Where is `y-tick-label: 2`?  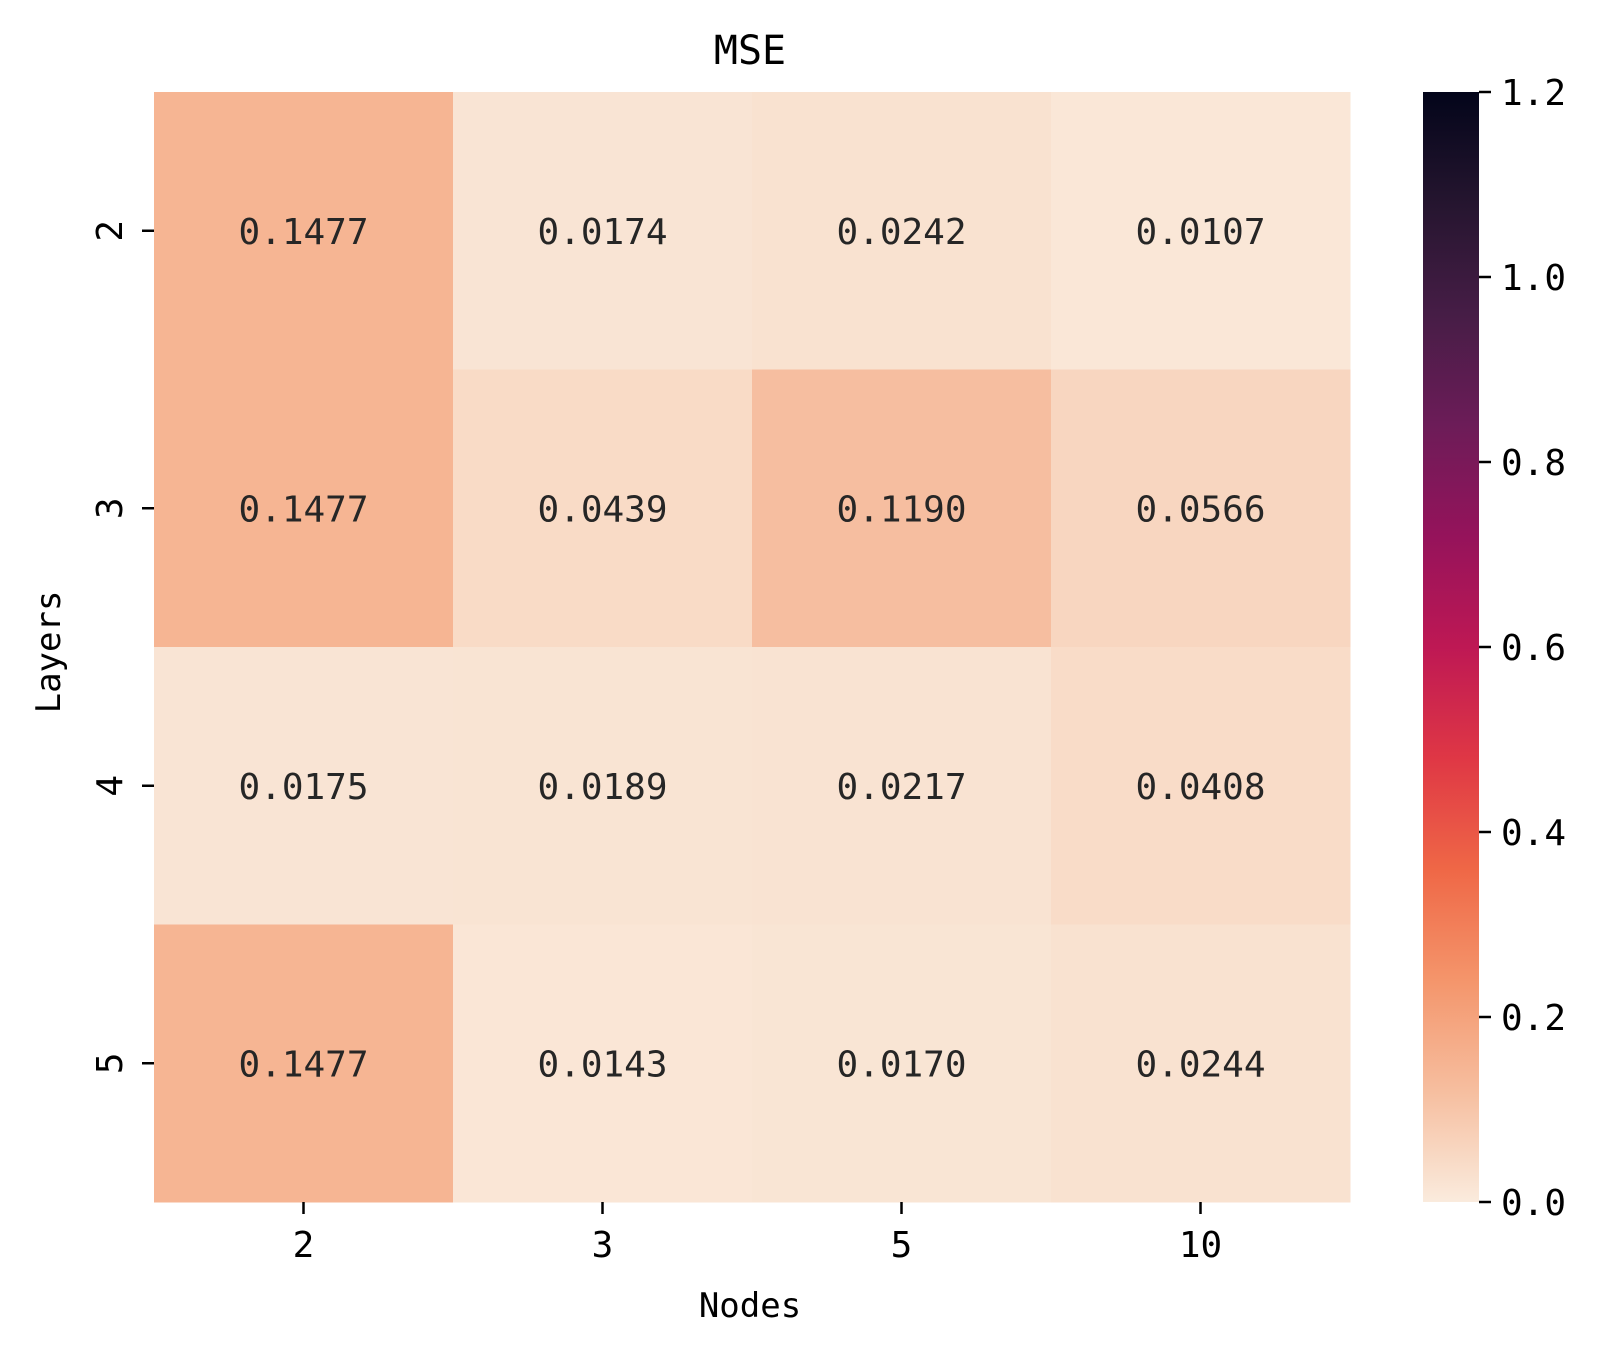
y-tick-label: 2 is located at coordinates (110, 231).